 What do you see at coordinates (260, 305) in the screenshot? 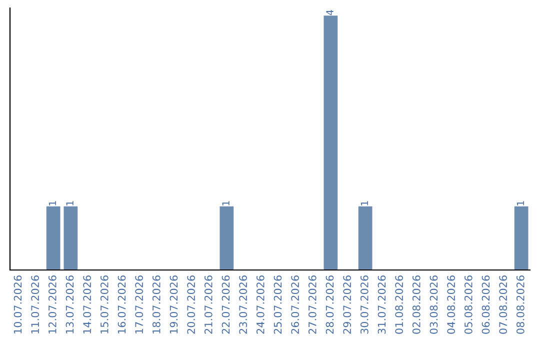
I see `x-tick-label: 24.07.2026` at bounding box center [260, 305].